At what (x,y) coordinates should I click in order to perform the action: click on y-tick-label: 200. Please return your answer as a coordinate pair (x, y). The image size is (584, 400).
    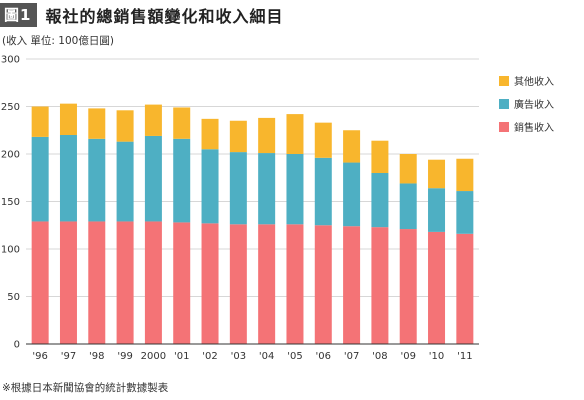
    Looking at the image, I should click on (10, 155).